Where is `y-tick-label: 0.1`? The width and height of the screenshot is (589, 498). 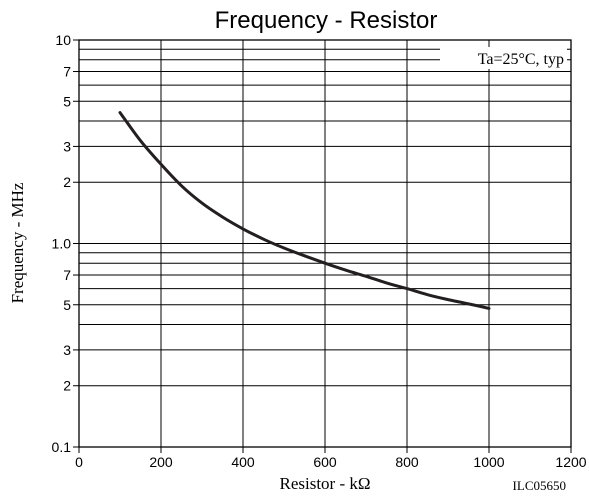 y-tick-label: 0.1 is located at coordinates (62, 447).